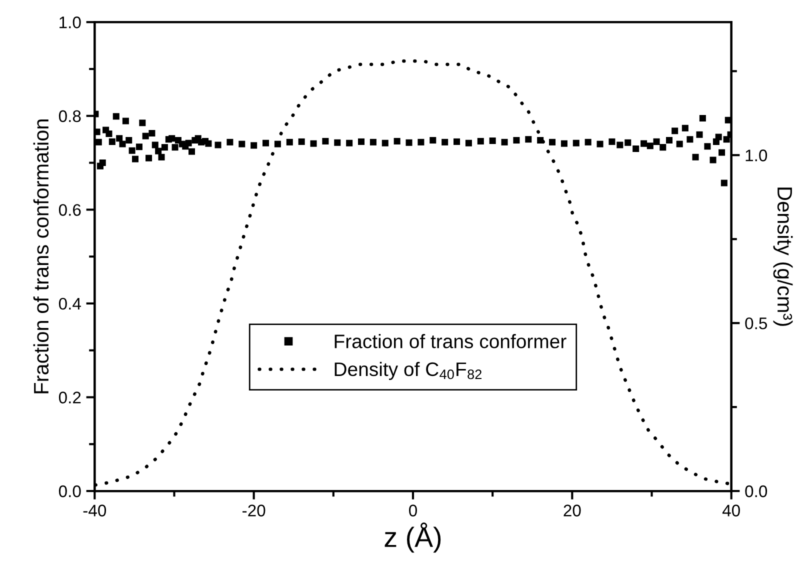 Image resolution: width=809 pixels, height=567 pixels. What do you see at coordinates (783, 257) in the screenshot?
I see `y2-axis-title: Density (g/cm³)` at bounding box center [783, 257].